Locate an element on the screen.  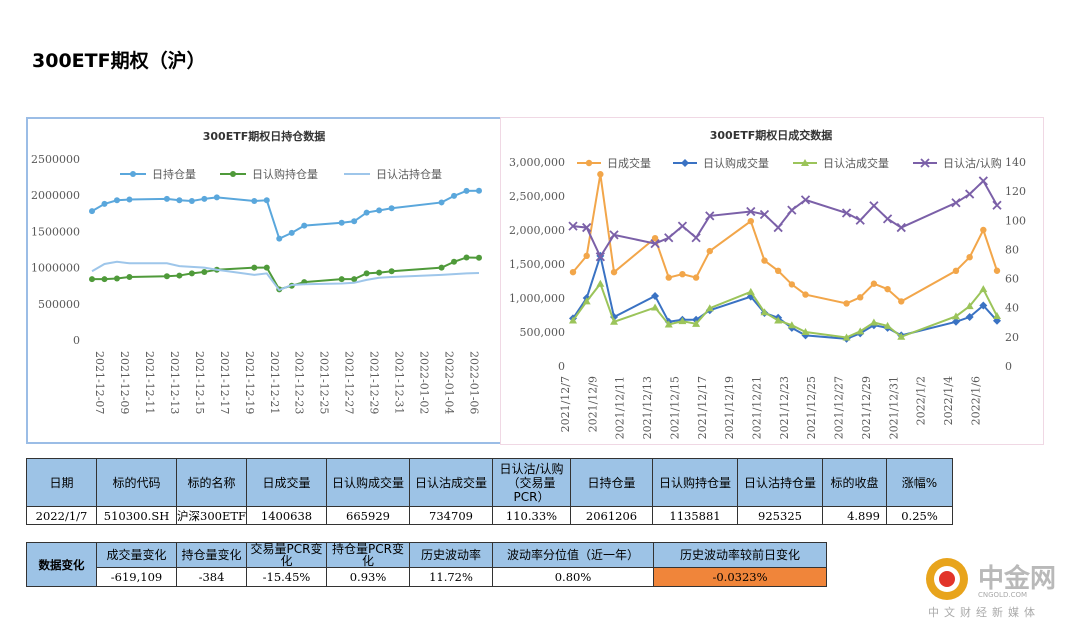
x-tick-label: 2021-12-11 is located at coordinates (149, 382).